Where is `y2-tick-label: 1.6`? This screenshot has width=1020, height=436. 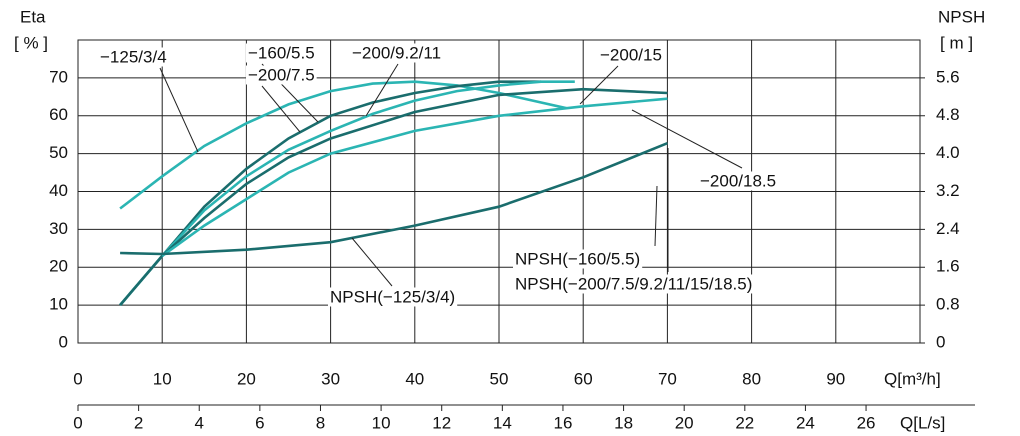
y2-tick-label: 1.6 is located at coordinates (948, 266).